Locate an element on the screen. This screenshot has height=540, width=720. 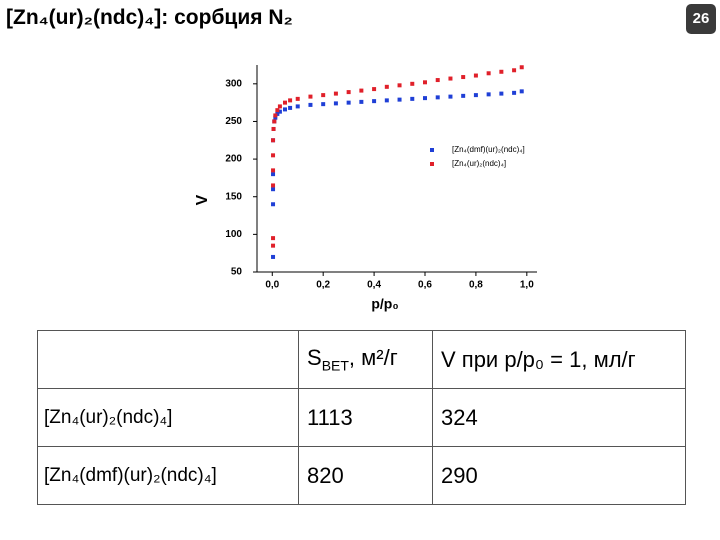
y-tick-label: 250 is located at coordinates (233, 121).